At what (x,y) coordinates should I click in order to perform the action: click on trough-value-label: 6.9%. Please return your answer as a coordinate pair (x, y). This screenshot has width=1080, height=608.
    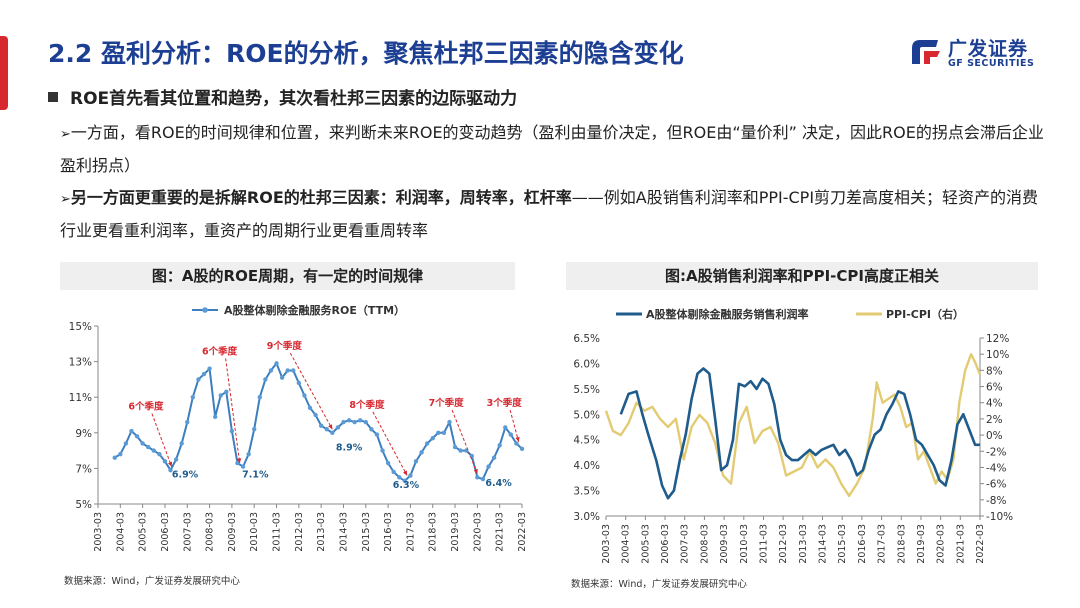
    Looking at the image, I should click on (185, 474).